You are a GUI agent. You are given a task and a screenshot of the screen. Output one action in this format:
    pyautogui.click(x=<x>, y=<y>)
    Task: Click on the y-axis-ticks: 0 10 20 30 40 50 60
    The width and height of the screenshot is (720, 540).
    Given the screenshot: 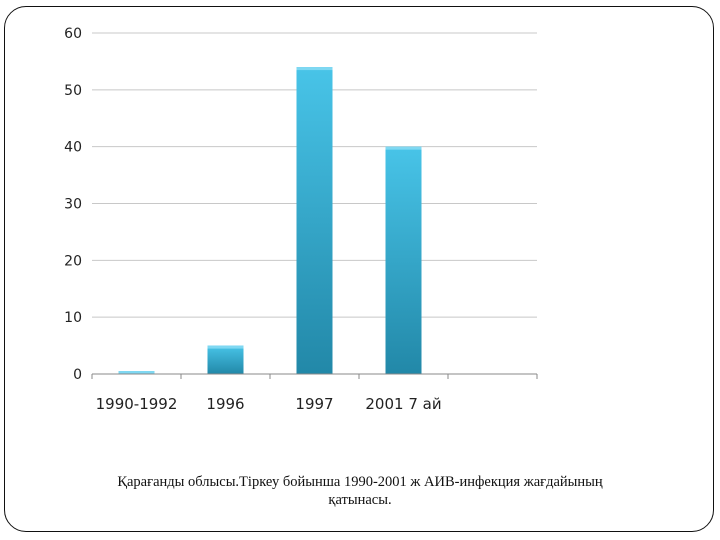 What is the action you would take?
    pyautogui.click(x=73, y=204)
    